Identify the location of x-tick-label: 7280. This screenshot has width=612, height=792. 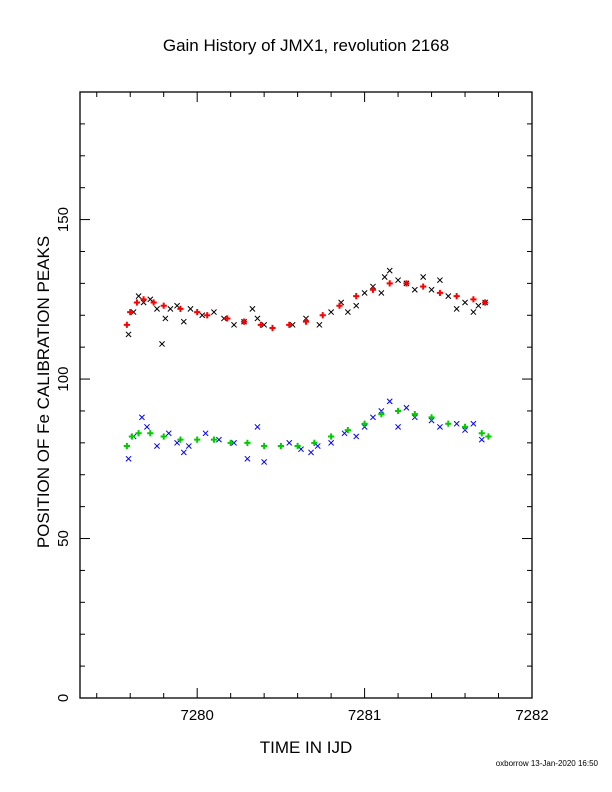
(196, 715).